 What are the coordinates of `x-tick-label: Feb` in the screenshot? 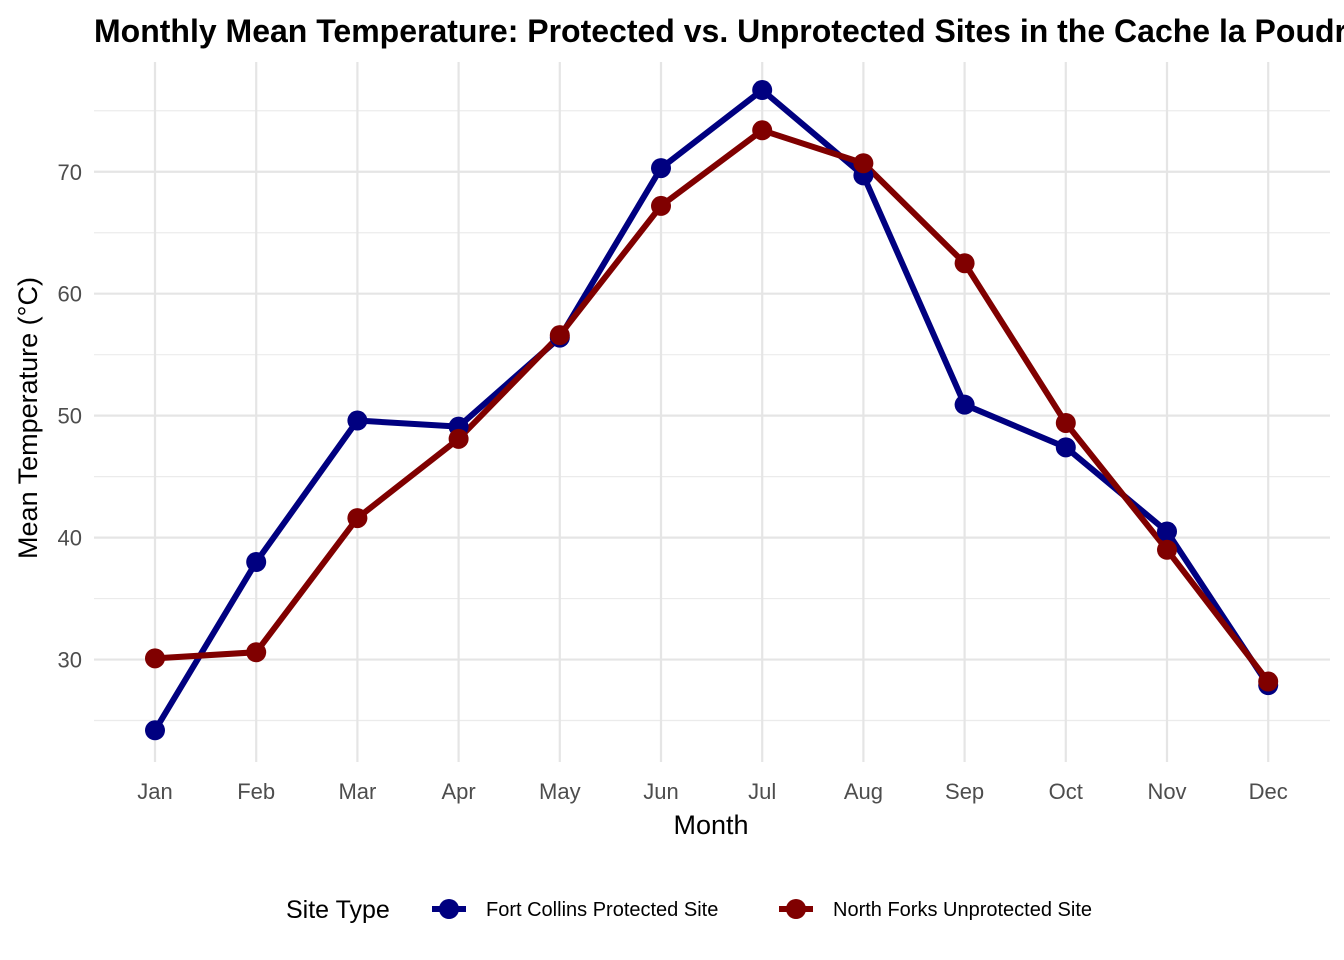 It's located at (256, 791).